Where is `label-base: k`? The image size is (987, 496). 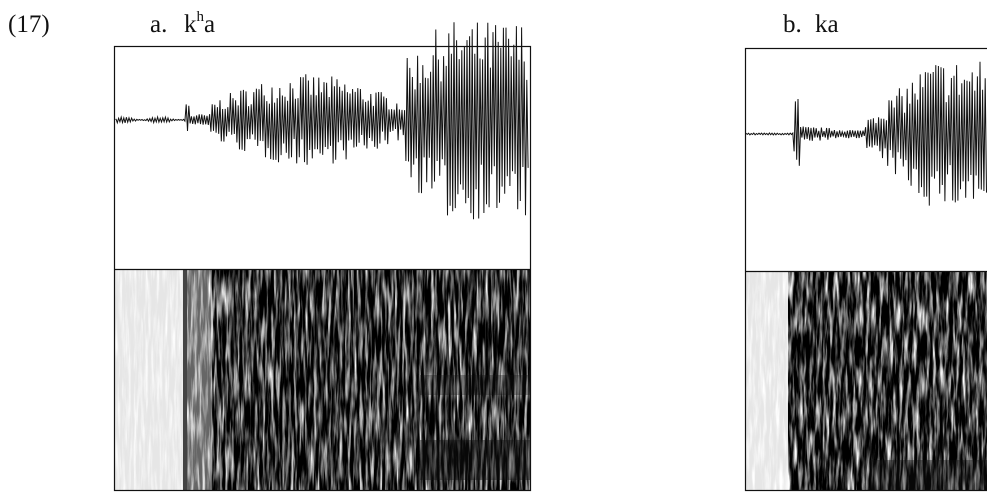 label-base: k is located at coordinates (190, 24).